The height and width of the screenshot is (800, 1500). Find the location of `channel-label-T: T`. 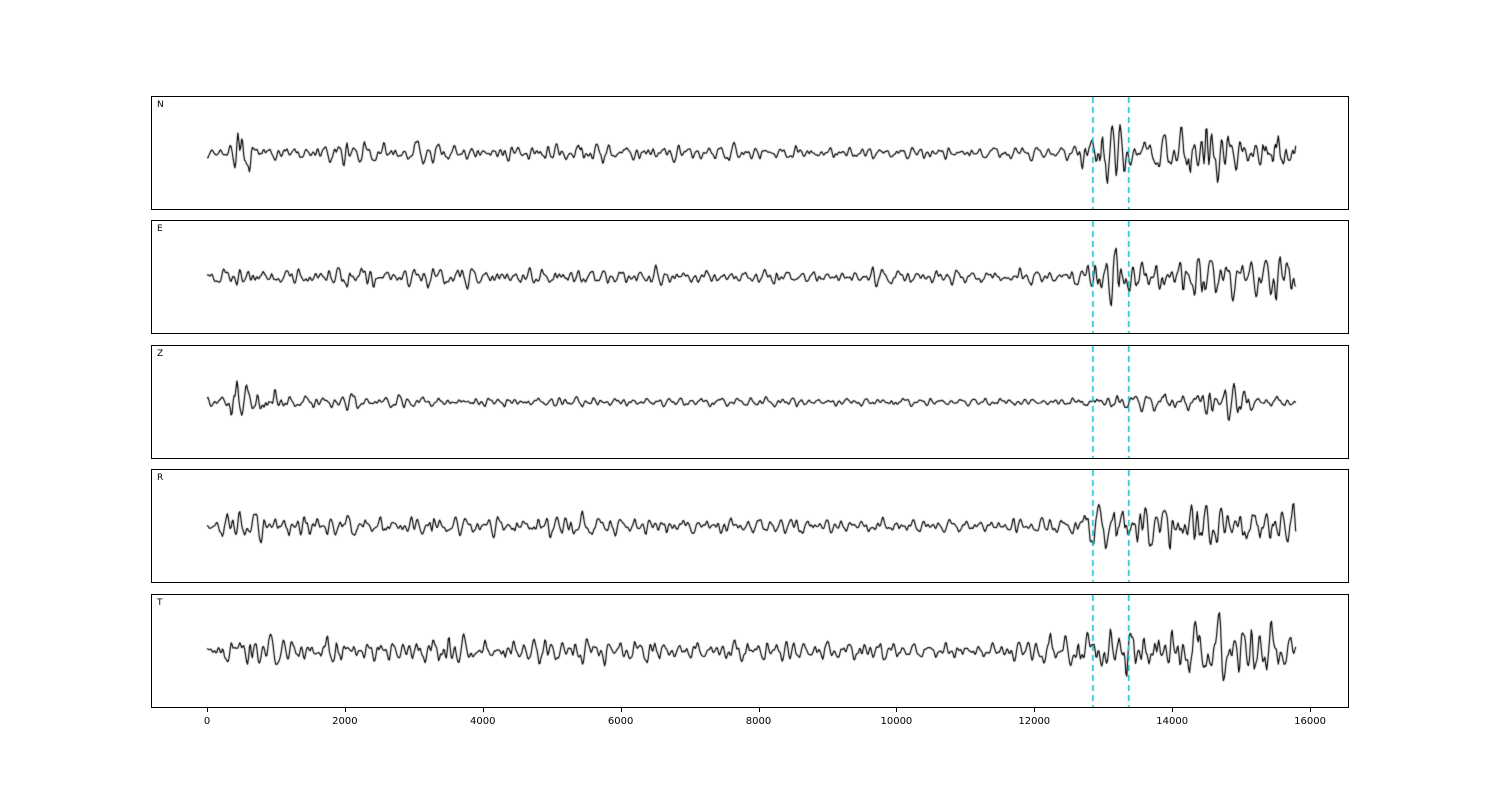

channel-label-T: T is located at coordinates (160, 602).